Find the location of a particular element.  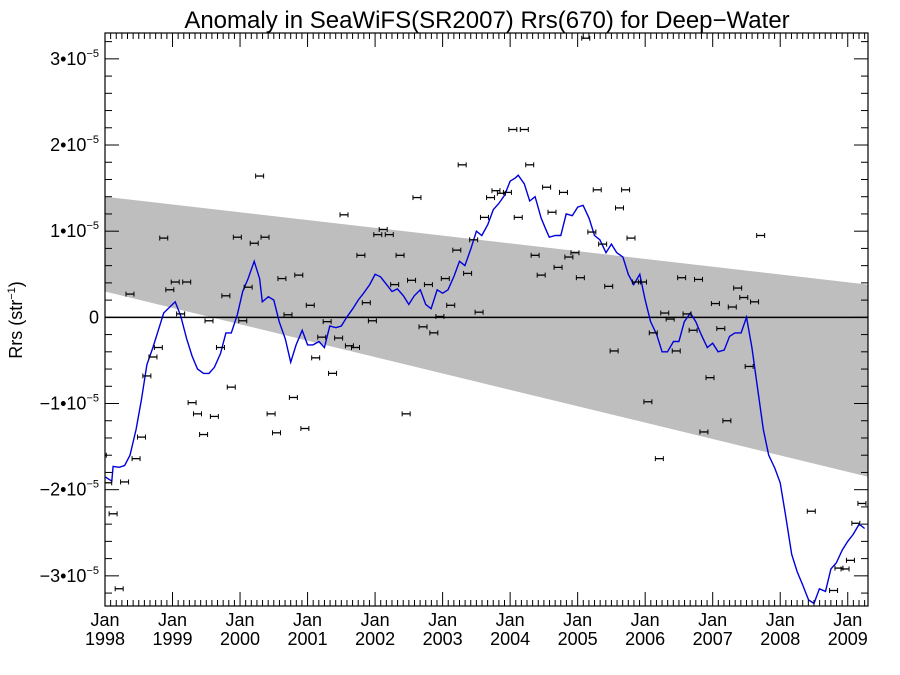

y-axis-label: Rrs (str−1) is located at coordinates (16, 320).